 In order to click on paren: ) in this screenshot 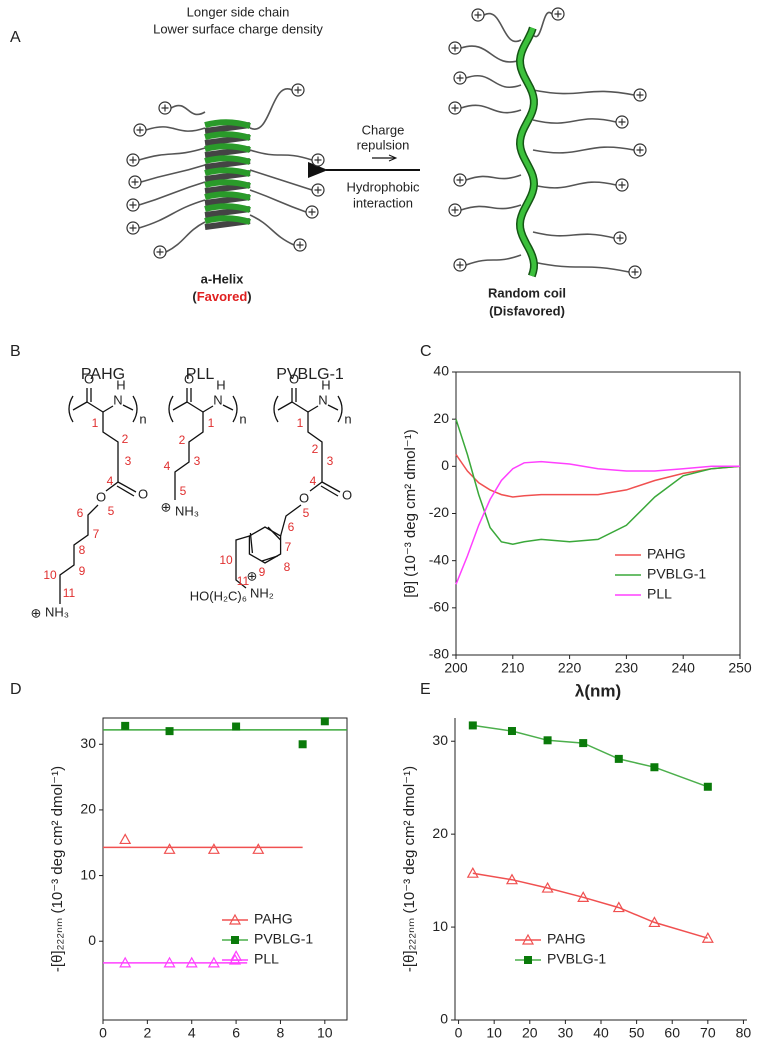, I will do `click(249, 296)`.